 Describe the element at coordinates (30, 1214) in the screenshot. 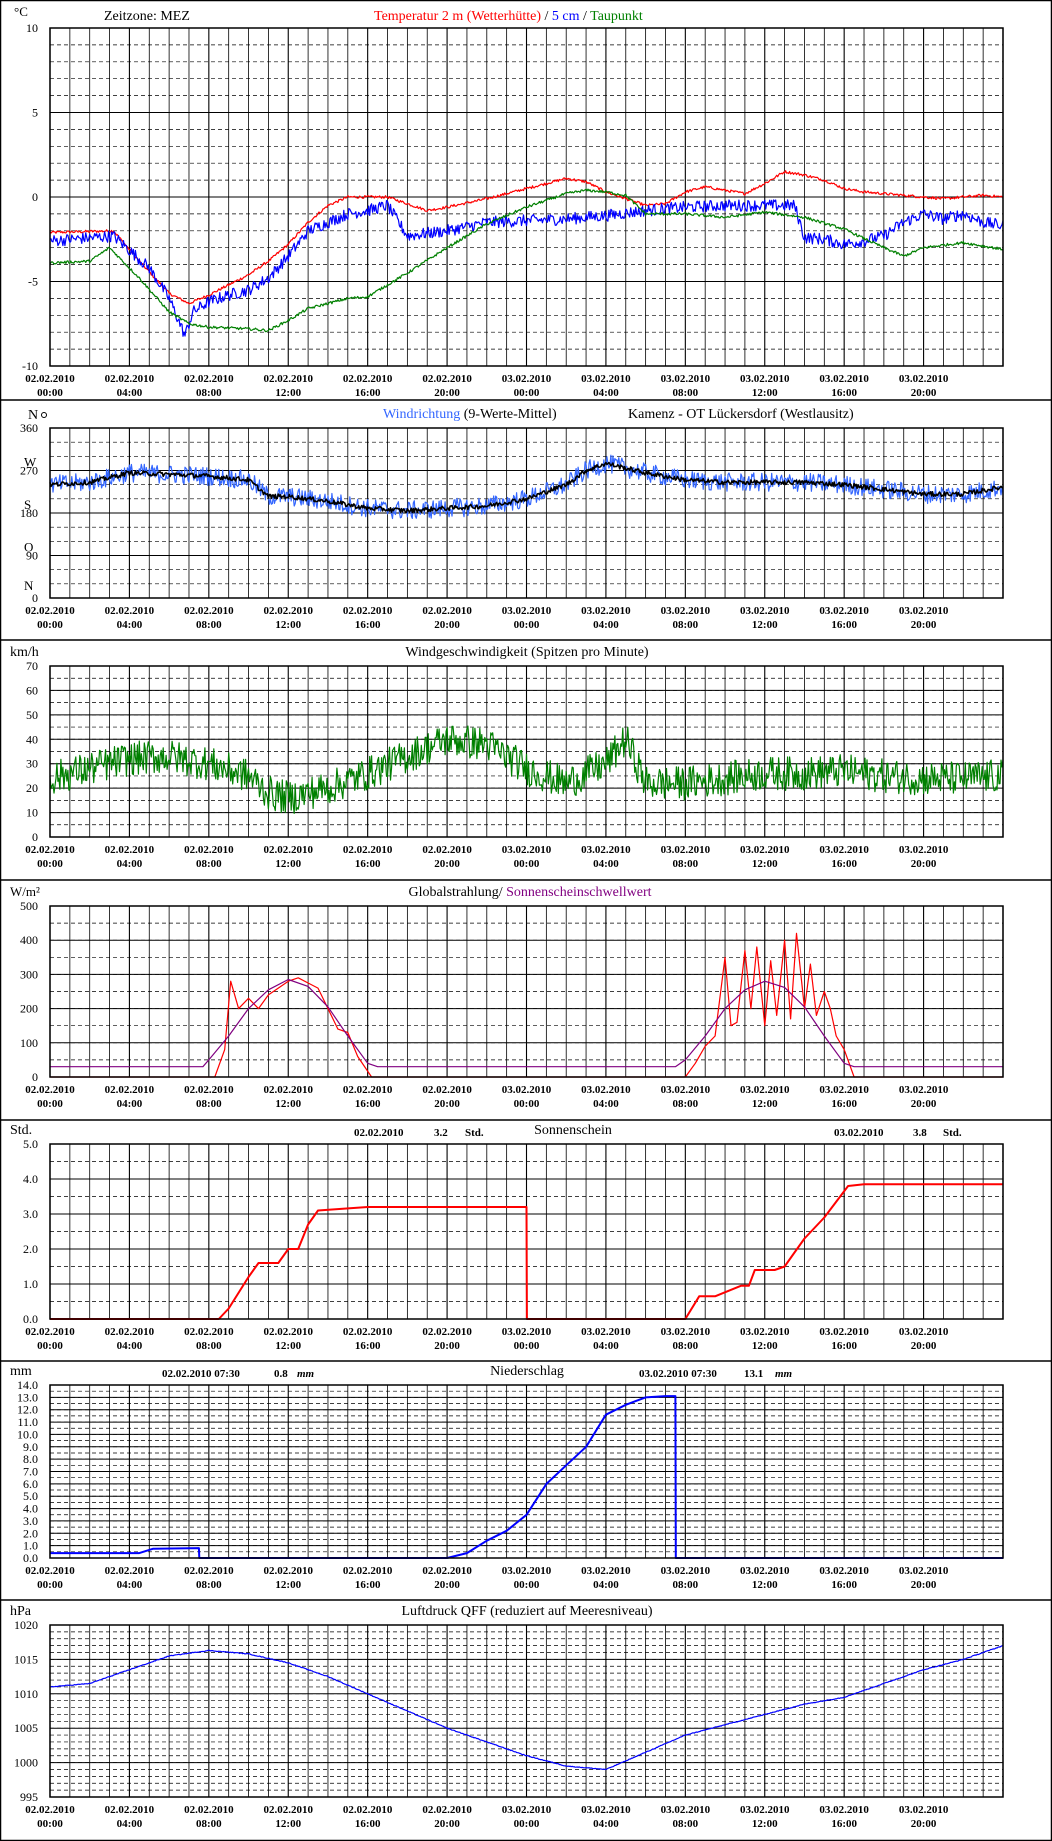

I see `y-tick-label: 3.0` at that location.